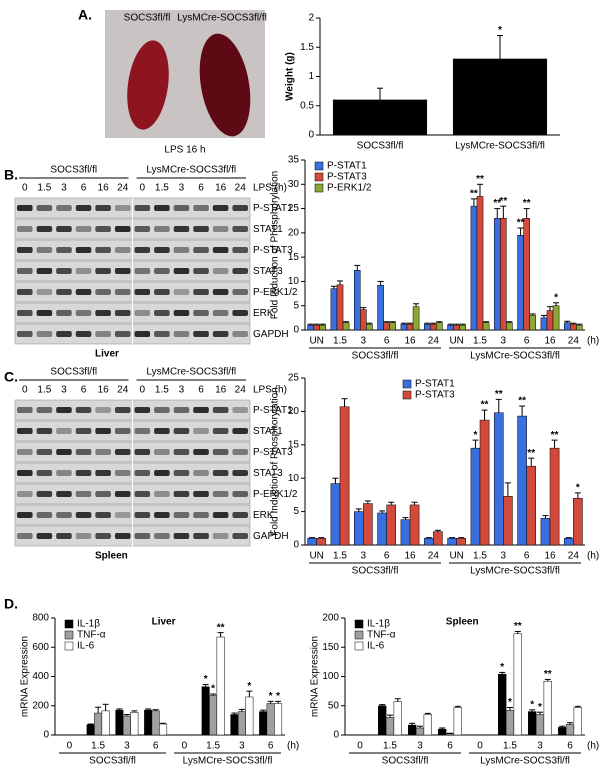 This screenshot has height=767, width=600. Describe the element at coordinates (271, 536) in the screenshot. I see `blot-row-label: GAPDH` at that location.